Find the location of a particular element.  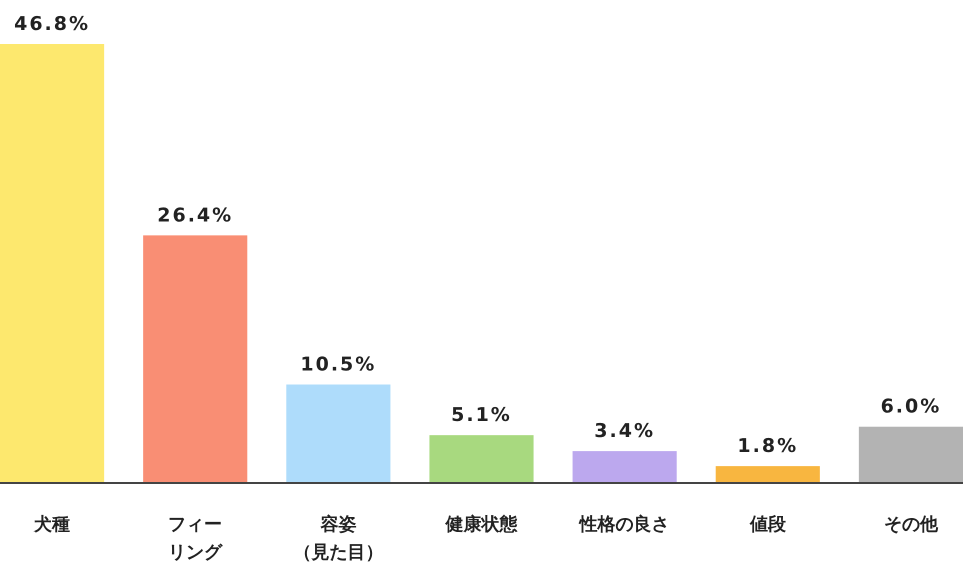

data-label: 6.0% is located at coordinates (911, 407).